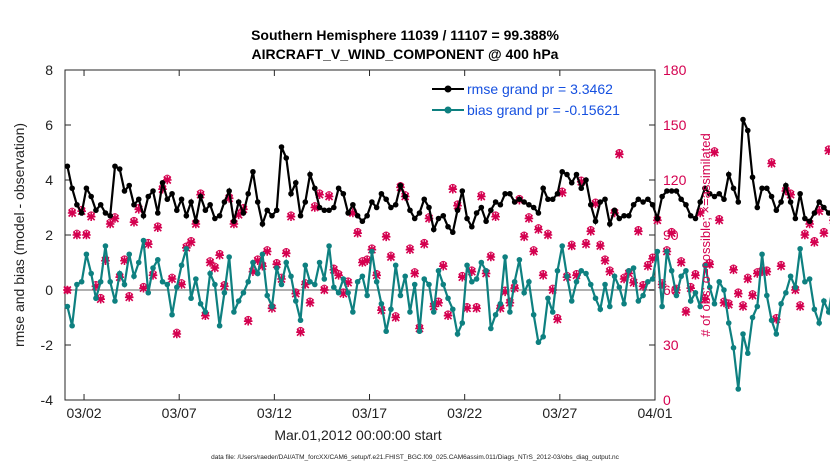 Image resolution: width=830 pixels, height=470 pixels. What do you see at coordinates (705, 234) in the screenshot?
I see `y-axis-right-label: # of obs: o=possible; ×=assimilated` at bounding box center [705, 234].